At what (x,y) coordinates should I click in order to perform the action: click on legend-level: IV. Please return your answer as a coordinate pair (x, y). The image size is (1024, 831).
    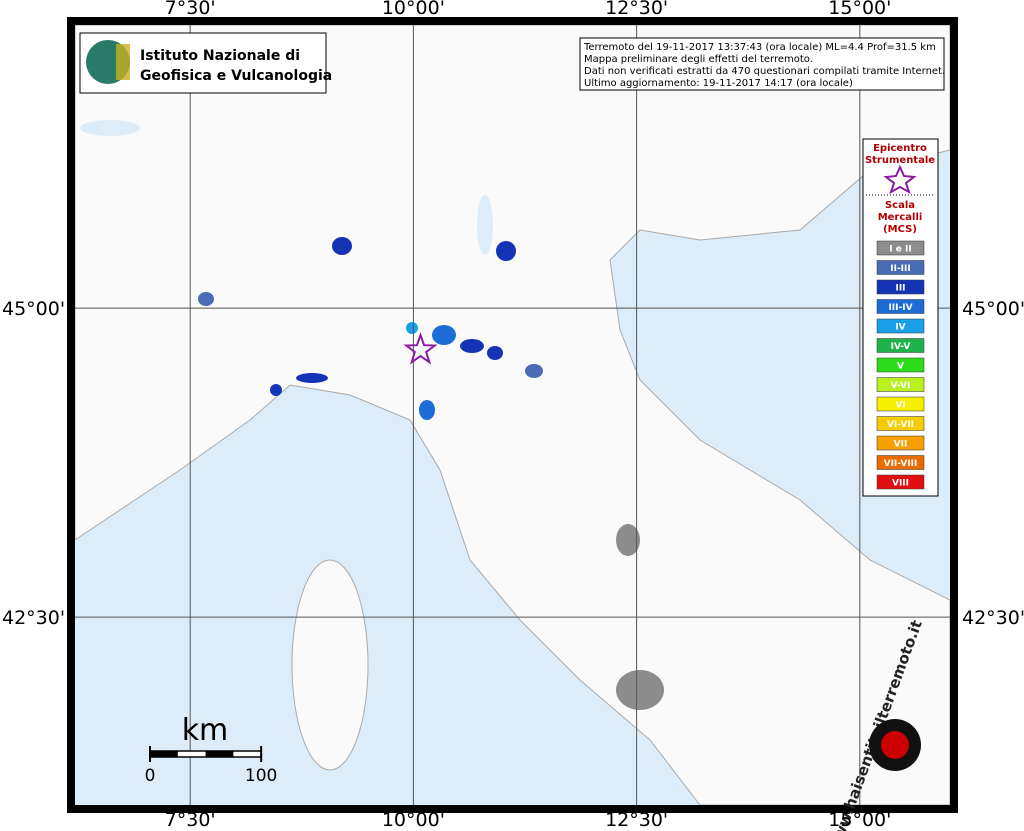
    Looking at the image, I should click on (900, 328).